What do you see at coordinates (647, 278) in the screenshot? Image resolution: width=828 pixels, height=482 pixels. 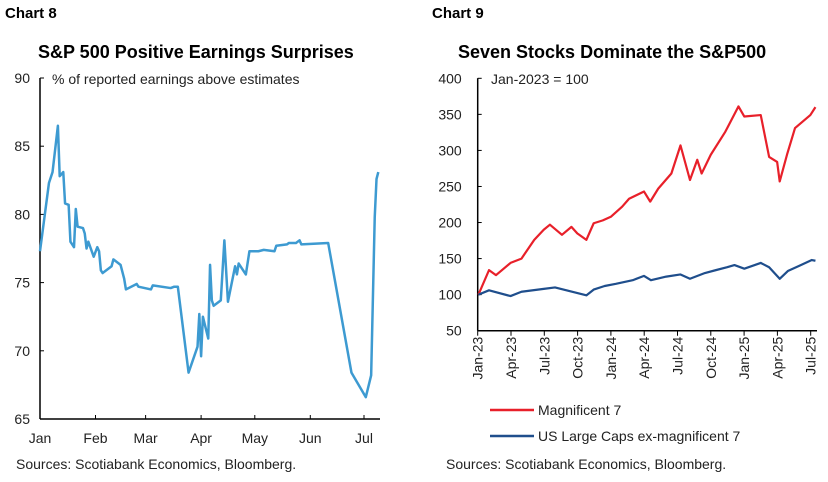 I see `chart-9-series-line-us-large-caps` at bounding box center [647, 278].